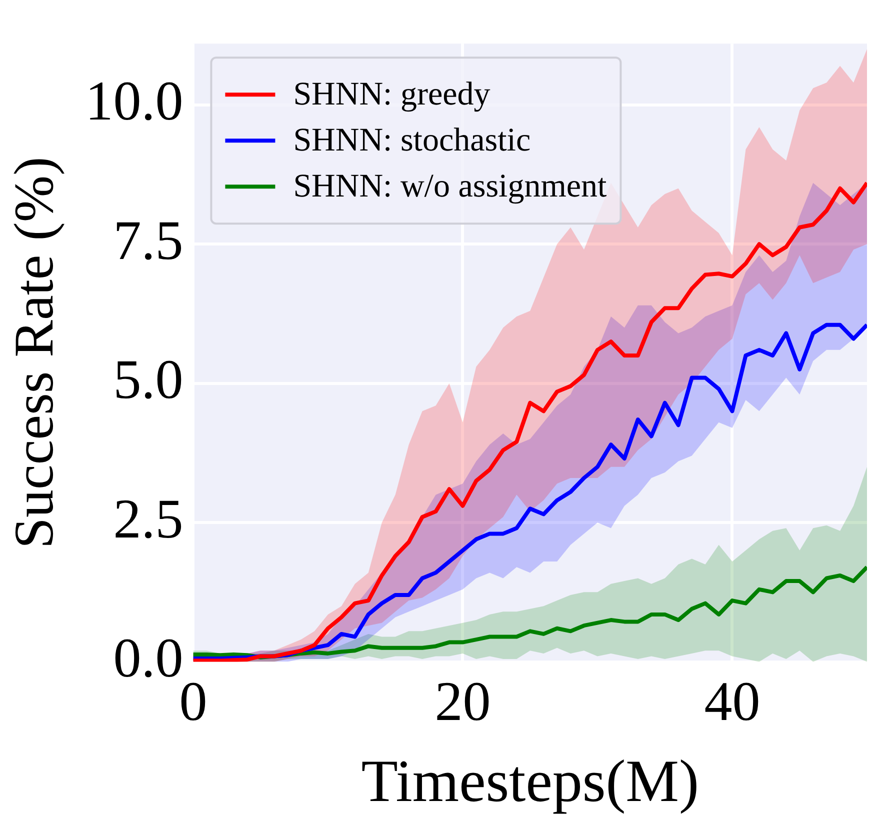  What do you see at coordinates (148, 519) in the screenshot?
I see `y-tick-label: 2.5` at bounding box center [148, 519].